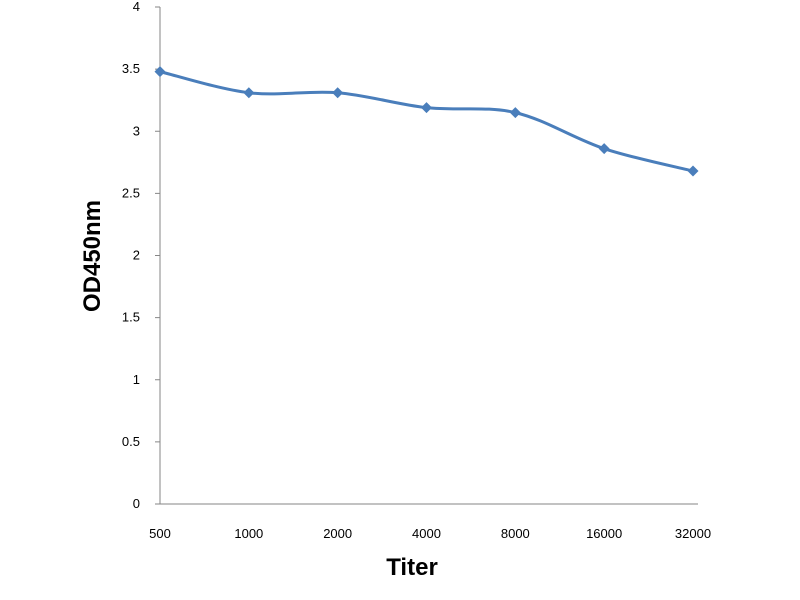  What do you see at coordinates (604, 533) in the screenshot?
I see `x-tick-label: 16000` at bounding box center [604, 533].